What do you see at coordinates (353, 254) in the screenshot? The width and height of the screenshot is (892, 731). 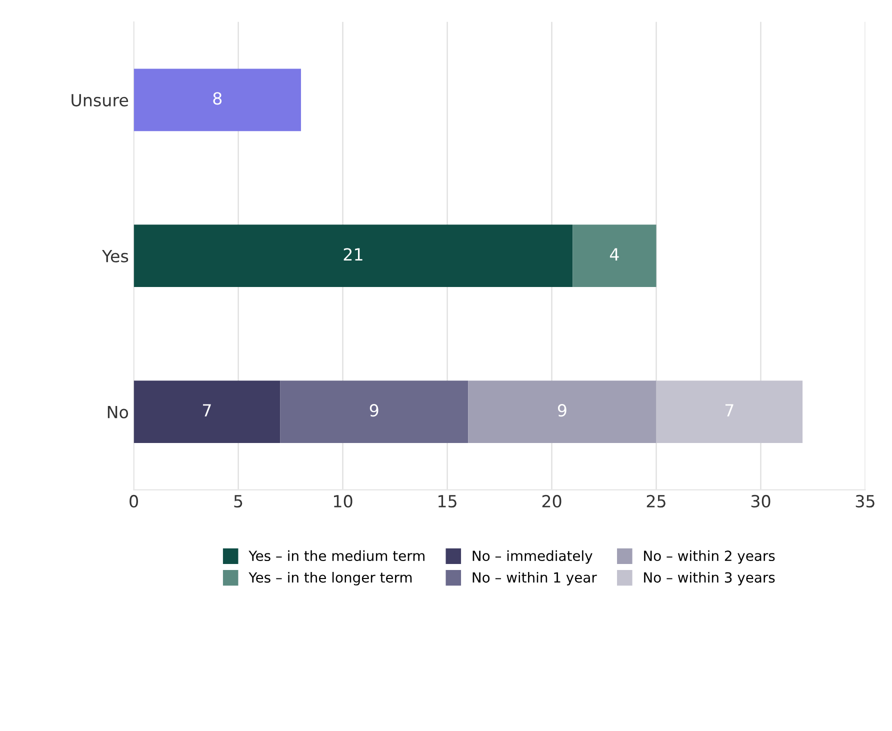 I see `data-label: 21` at bounding box center [353, 254].